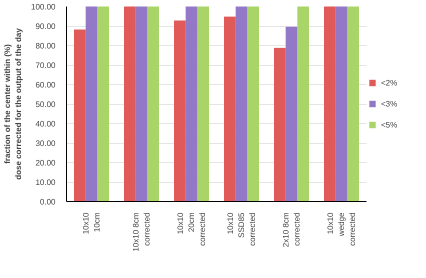 This screenshot has height=278, width=426. Describe the element at coordinates (13, 104) in the screenshot. I see `y-axis-title: fraction of the center within (%) dose corrected for the output of the day` at that location.